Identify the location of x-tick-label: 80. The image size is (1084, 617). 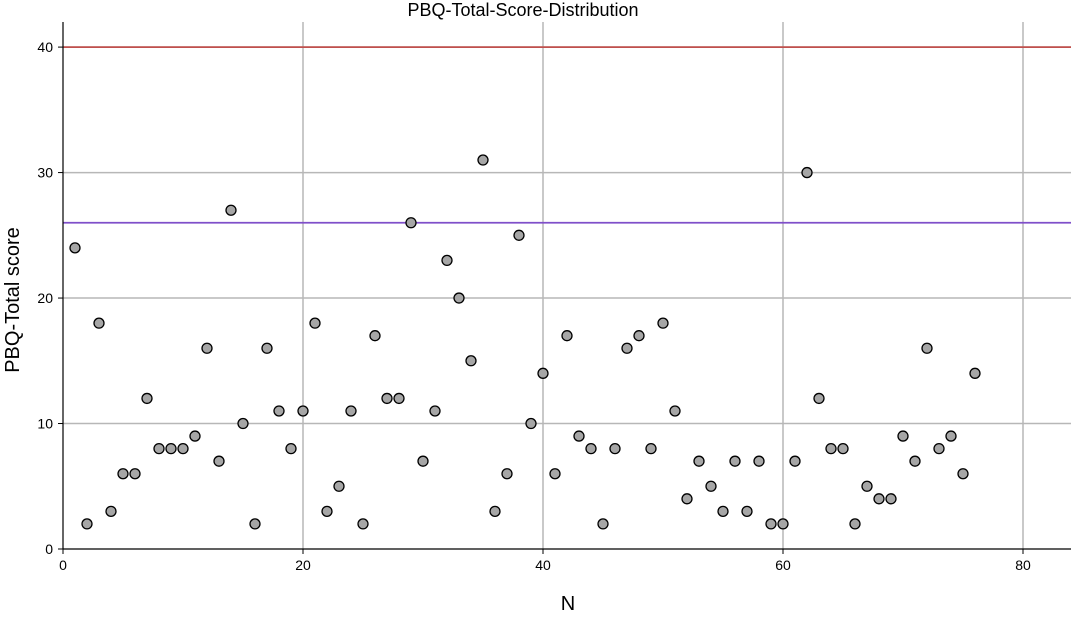
(1023, 565).